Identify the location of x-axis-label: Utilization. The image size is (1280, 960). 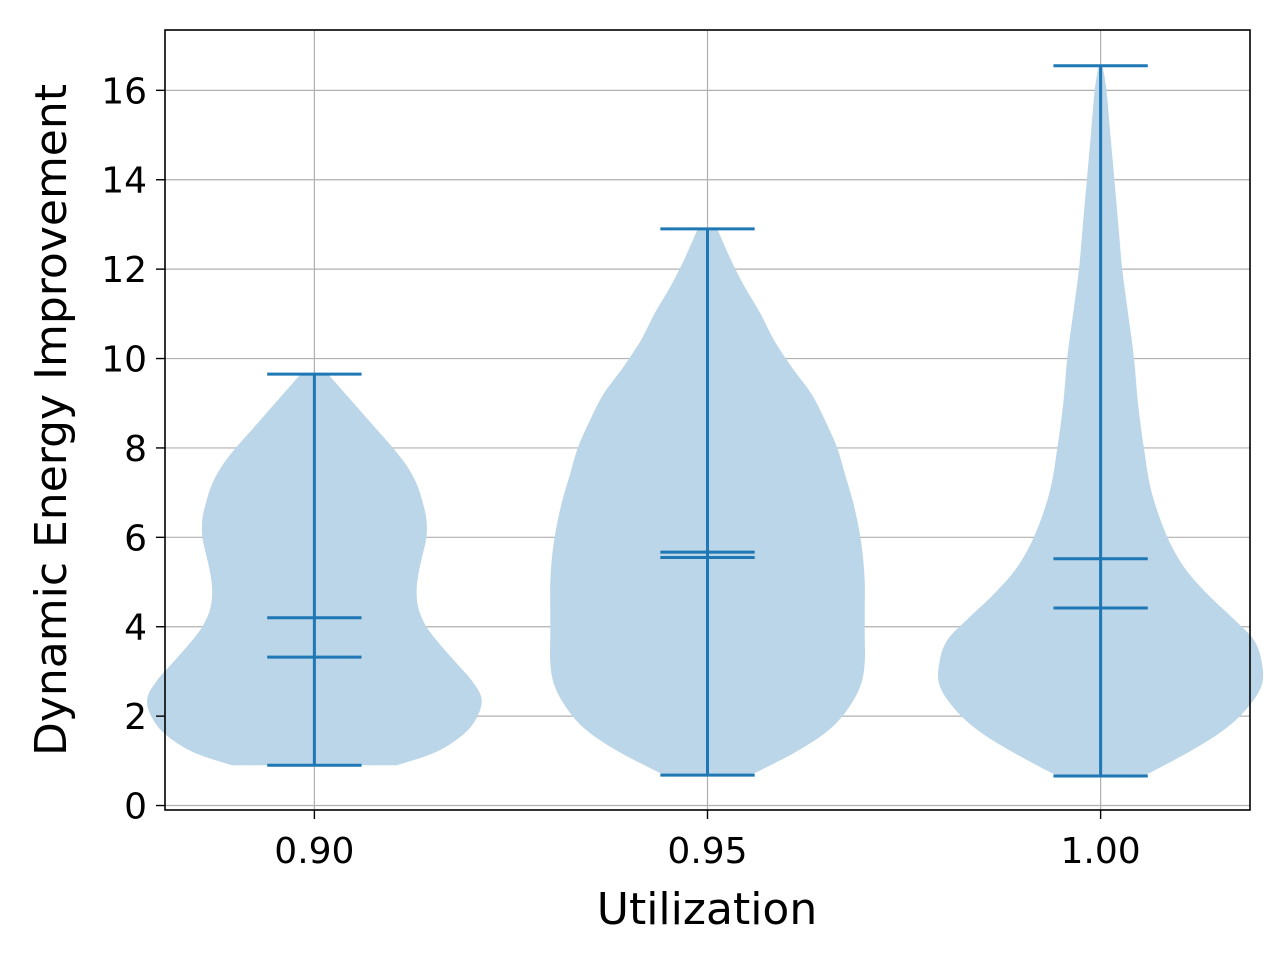
(707, 909).